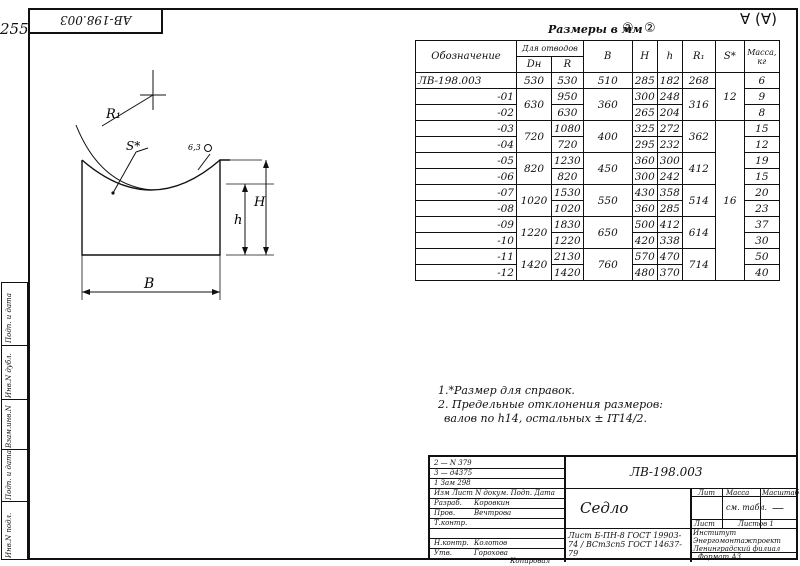  Describe the element at coordinates (644, 208) in the screenshot. I see `cell-H: 360` at that location.